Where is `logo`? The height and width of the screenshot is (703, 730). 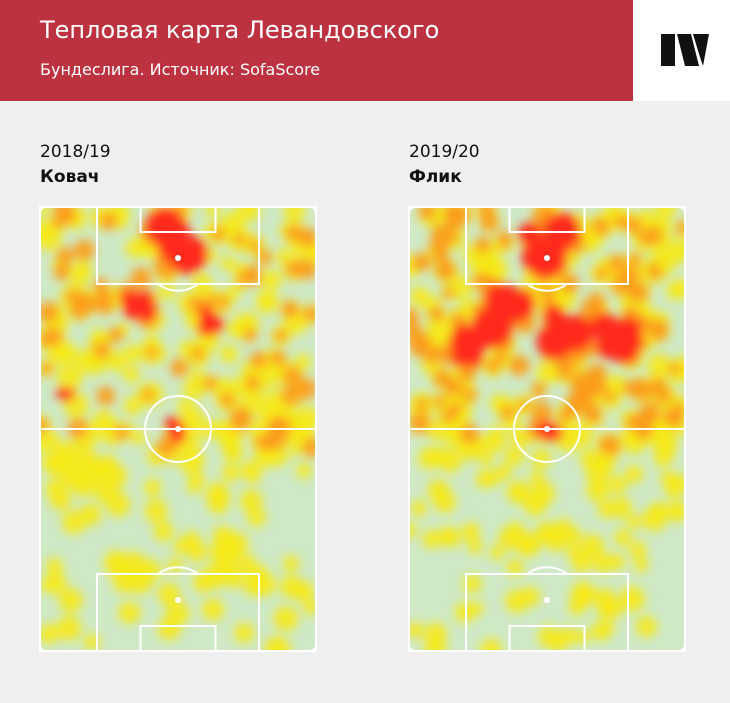 logo is located at coordinates (681, 50).